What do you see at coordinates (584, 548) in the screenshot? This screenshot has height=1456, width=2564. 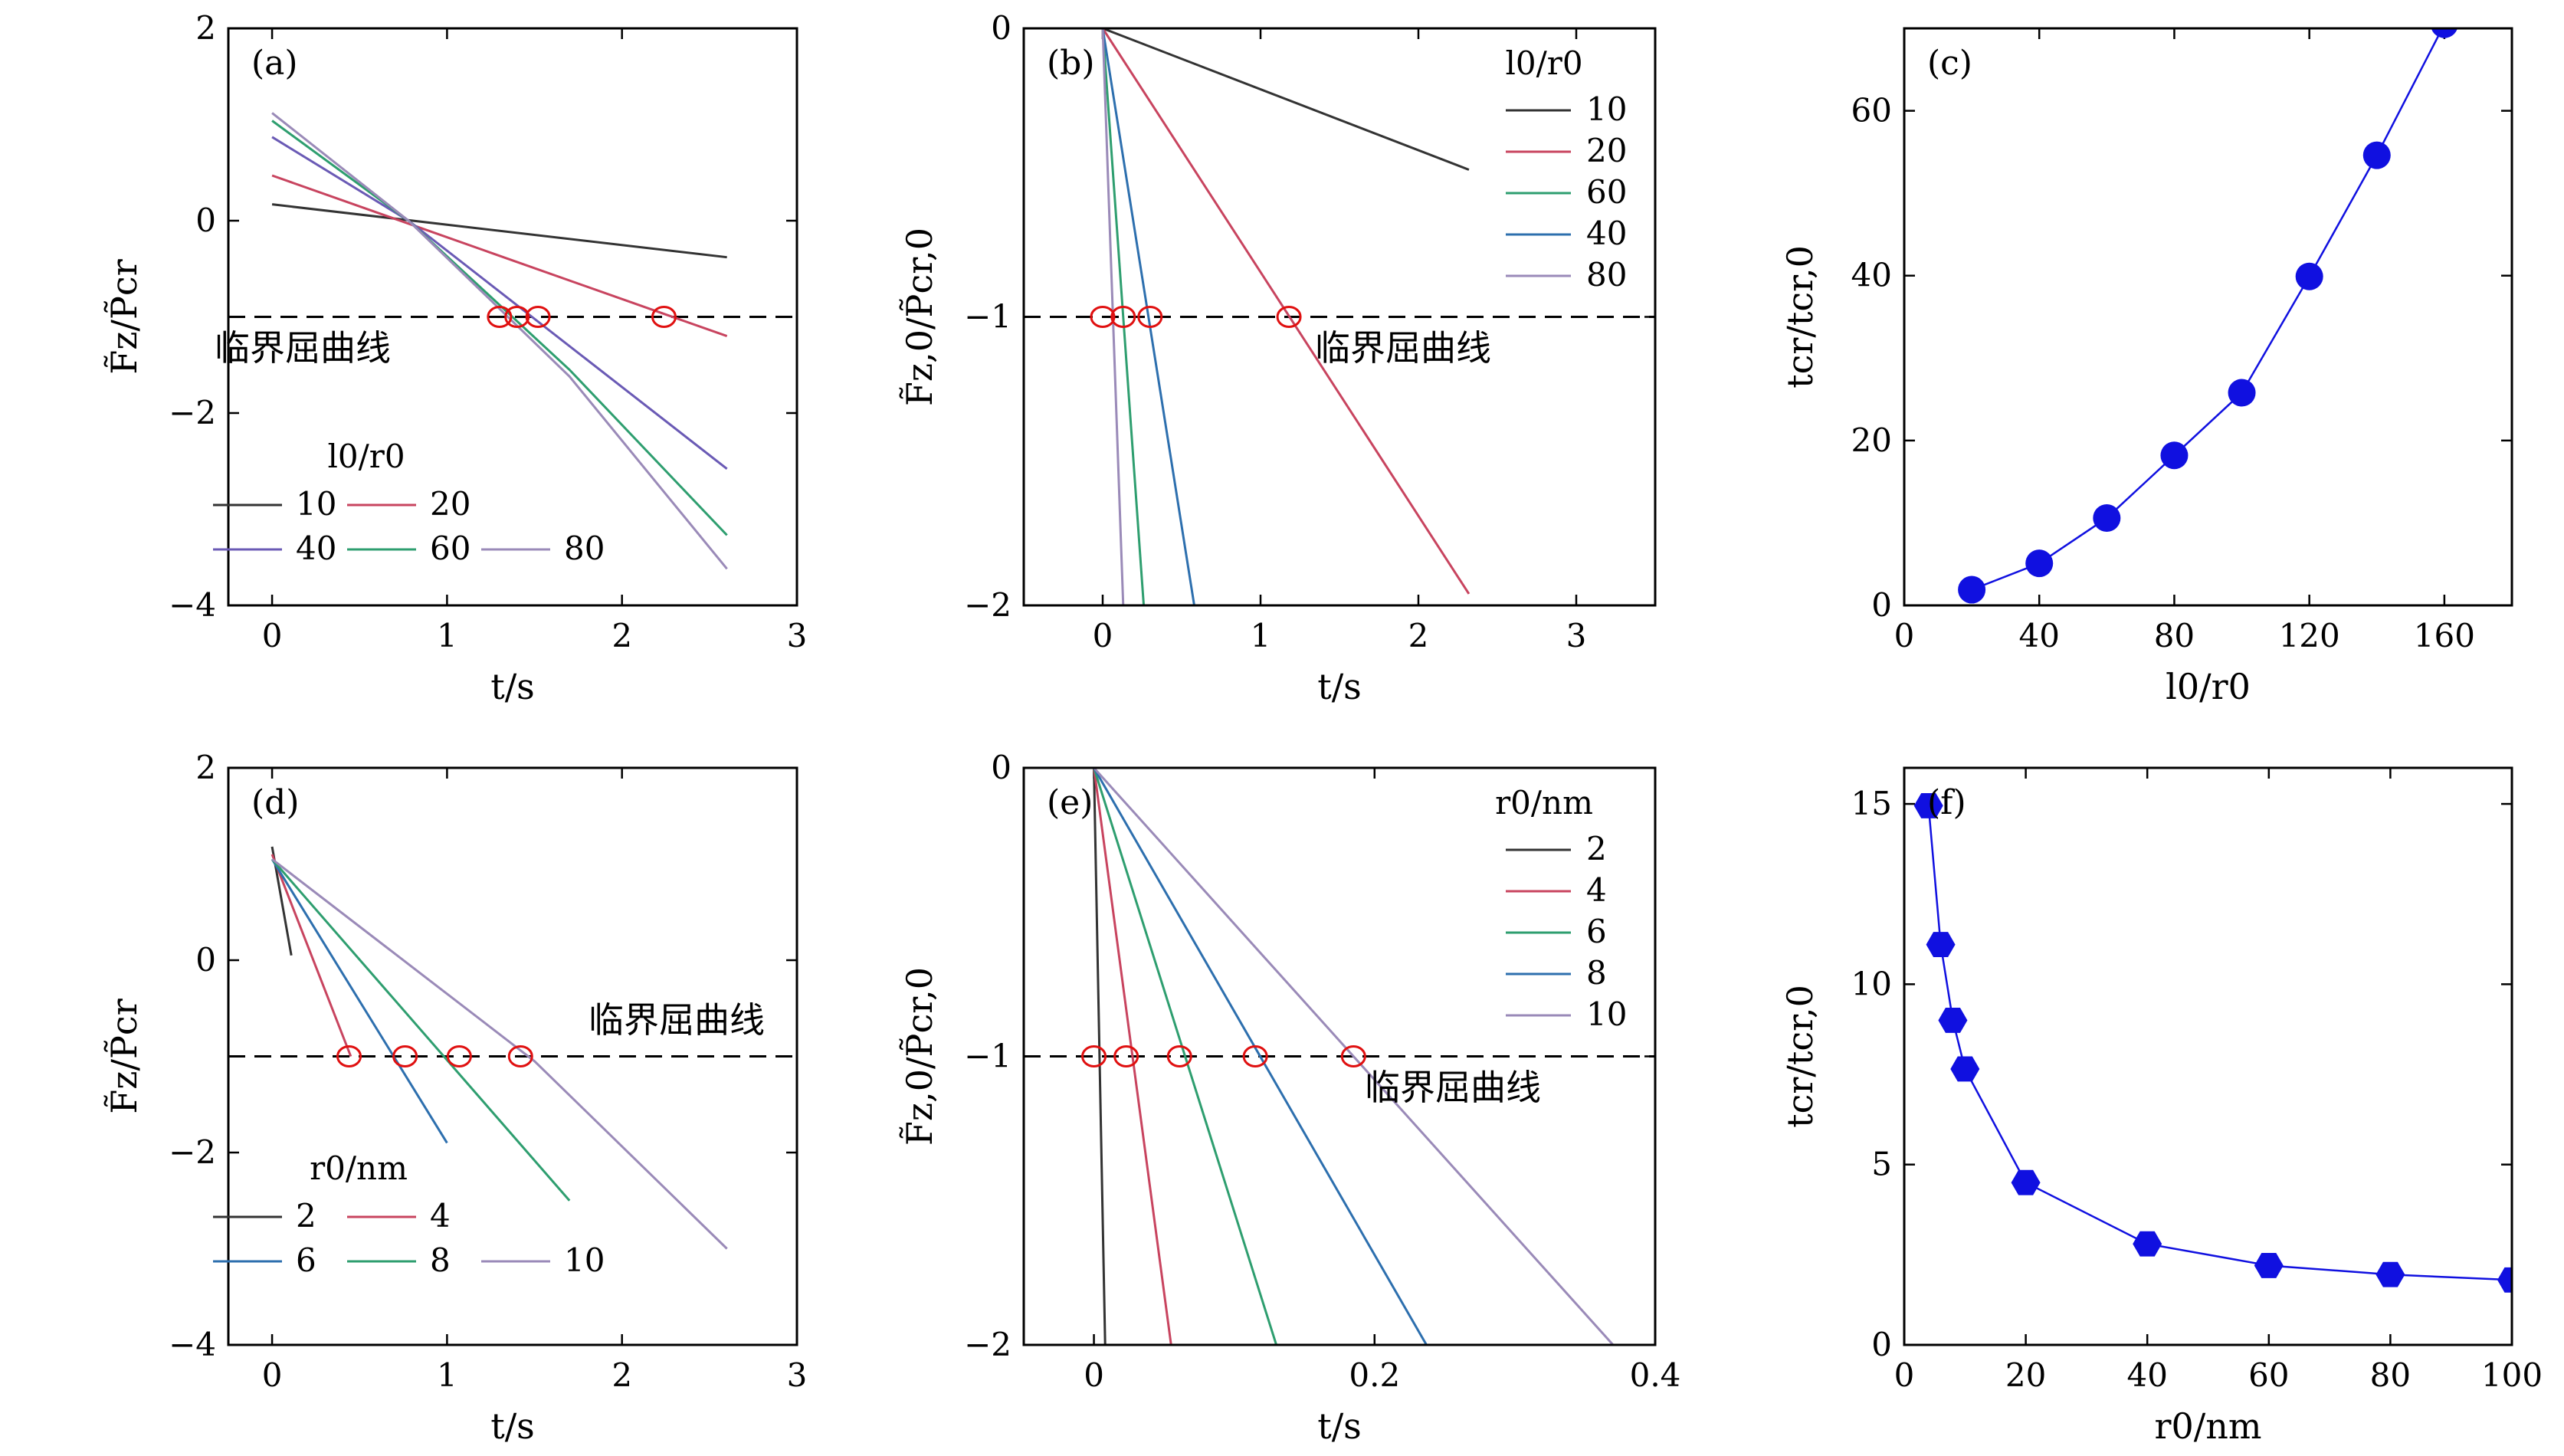 I see `legend-entry: 80` at bounding box center [584, 548].